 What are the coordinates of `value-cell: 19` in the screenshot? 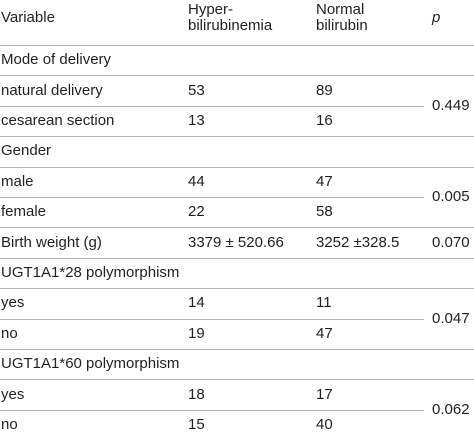 It's located at (196, 333).